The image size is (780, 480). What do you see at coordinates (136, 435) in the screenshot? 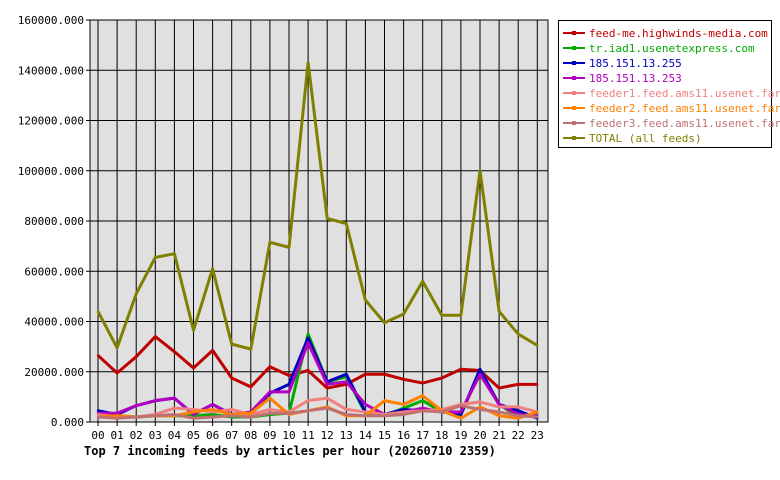
I see `x-tick-label: 02` at bounding box center [136, 435].